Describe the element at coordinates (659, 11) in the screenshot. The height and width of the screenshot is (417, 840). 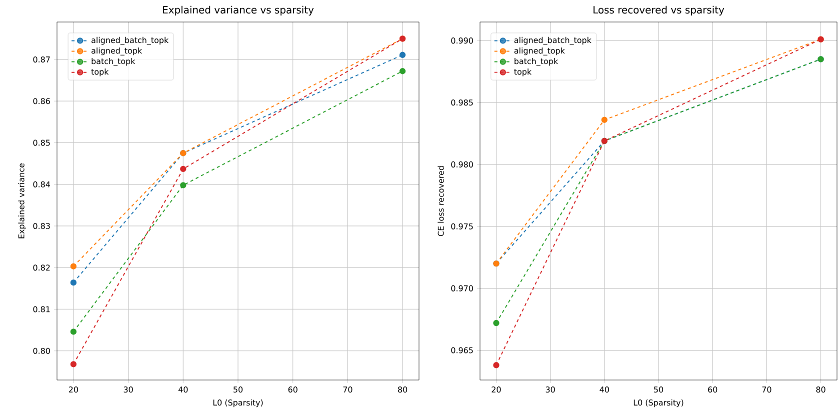
I see `chart-title: Loss recovered vs sparsity` at that location.